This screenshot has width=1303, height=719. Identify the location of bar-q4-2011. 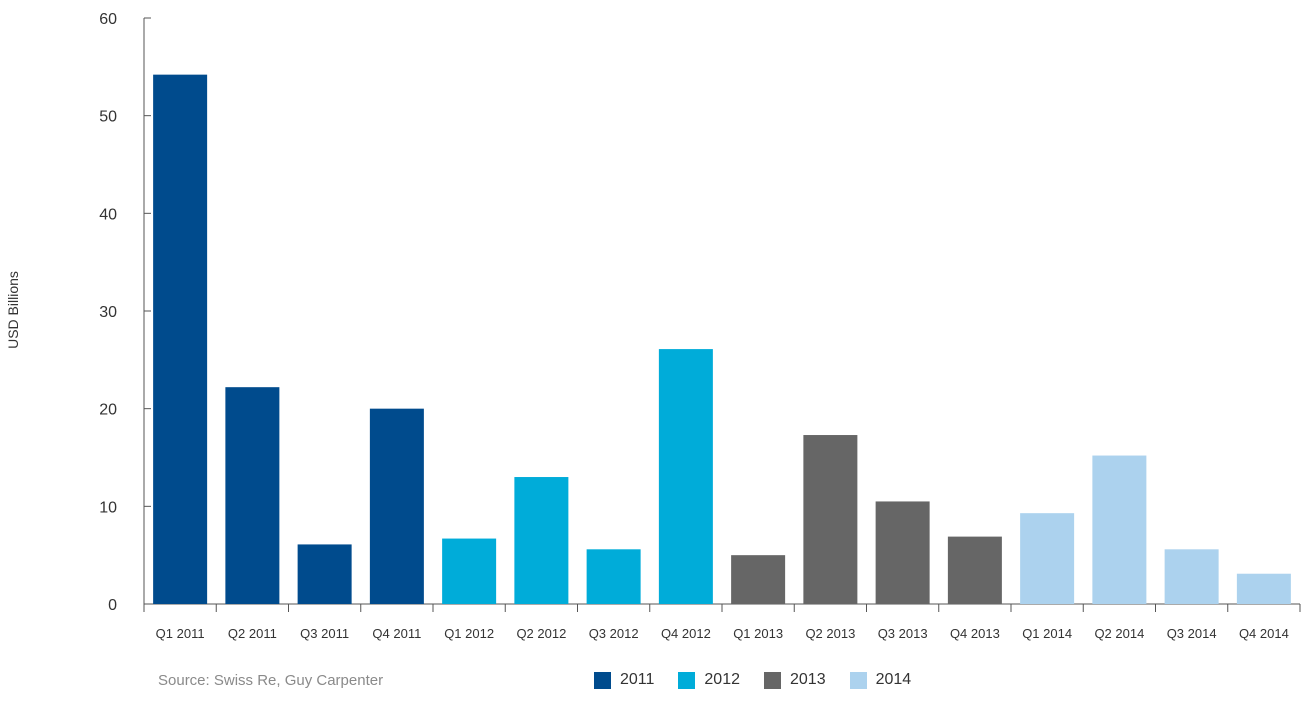
(396, 506).